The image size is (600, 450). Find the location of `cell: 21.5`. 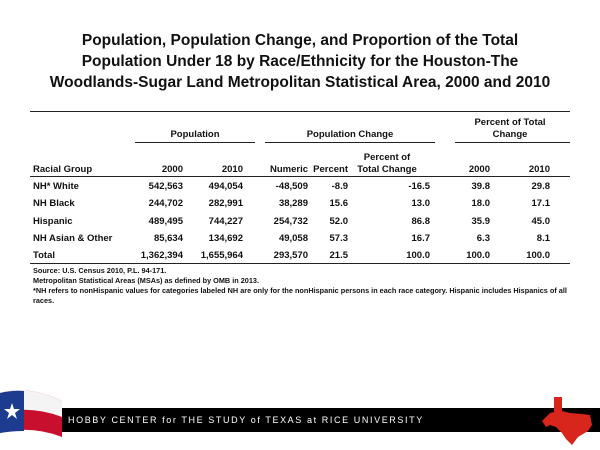

cell: 21.5 is located at coordinates (339, 256).